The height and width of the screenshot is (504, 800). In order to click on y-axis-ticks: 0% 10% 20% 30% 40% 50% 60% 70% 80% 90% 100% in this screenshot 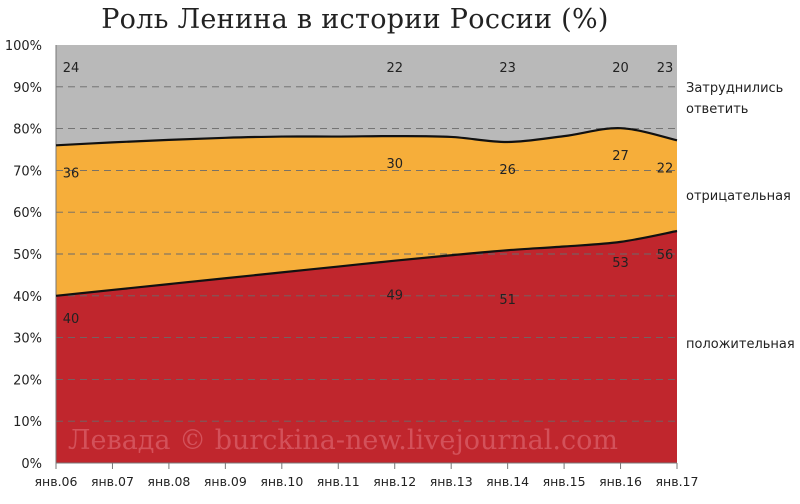, I will do `click(23, 255)`.